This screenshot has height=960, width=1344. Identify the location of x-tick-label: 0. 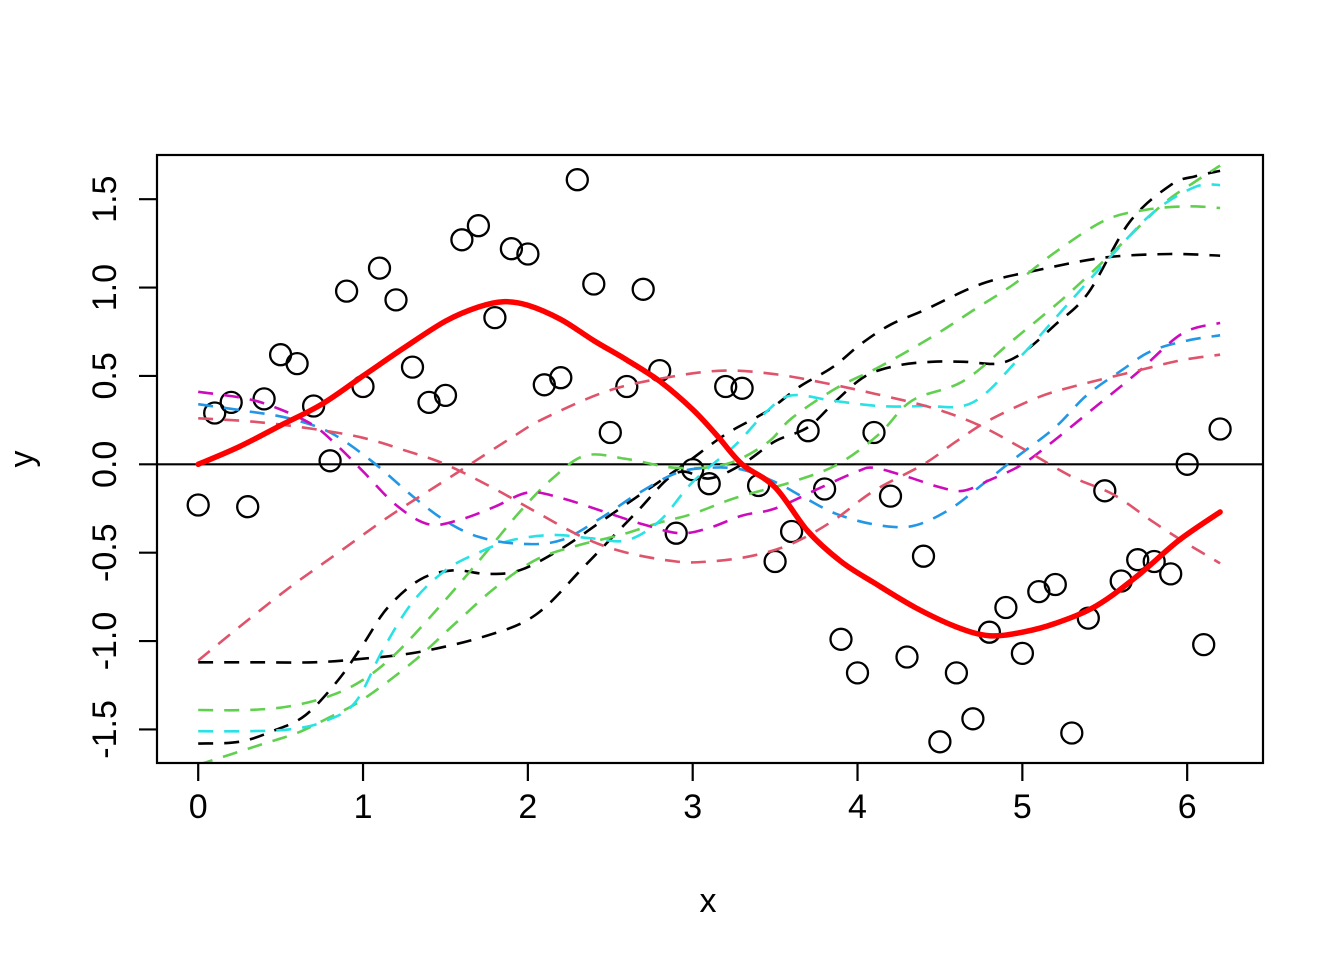
(198, 807).